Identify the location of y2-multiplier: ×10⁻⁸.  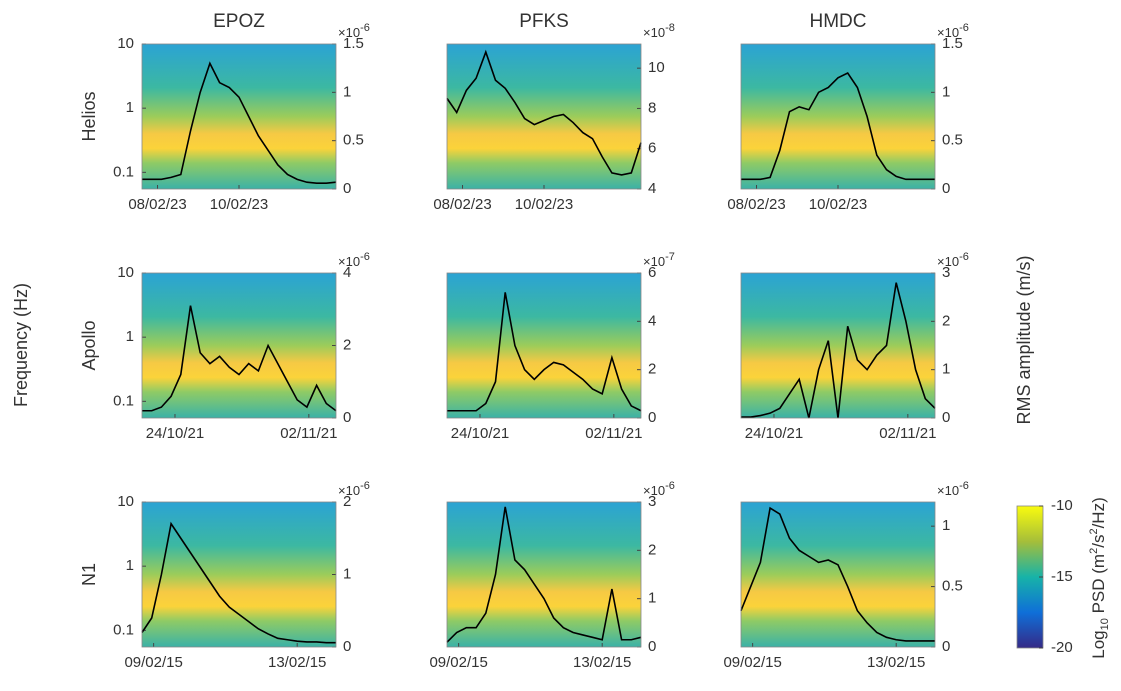
(659, 31).